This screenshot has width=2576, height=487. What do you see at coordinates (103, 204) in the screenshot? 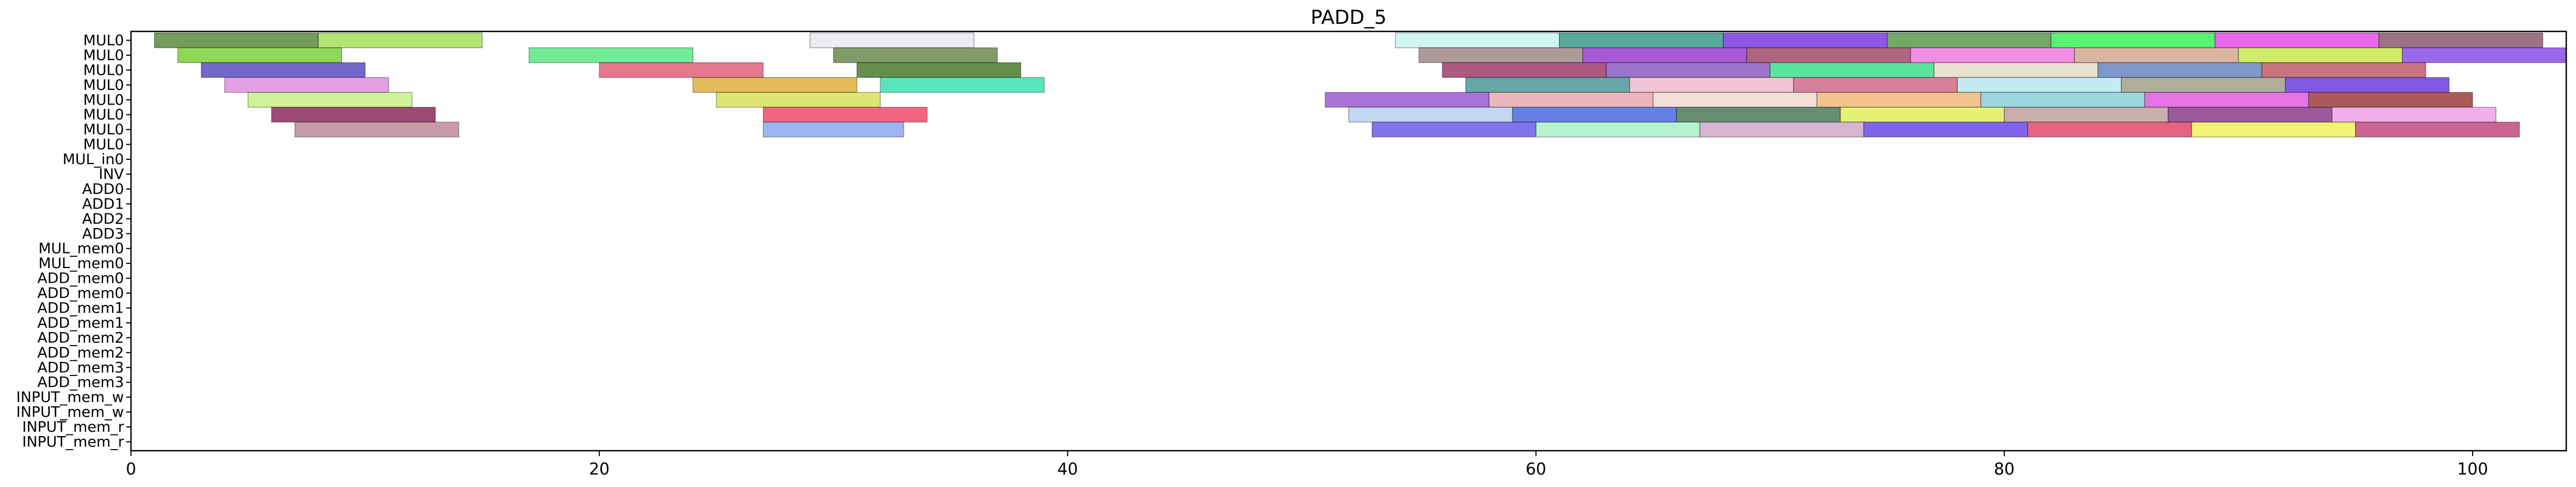
I see `y-tick-label: ADD1` at bounding box center [103, 204].